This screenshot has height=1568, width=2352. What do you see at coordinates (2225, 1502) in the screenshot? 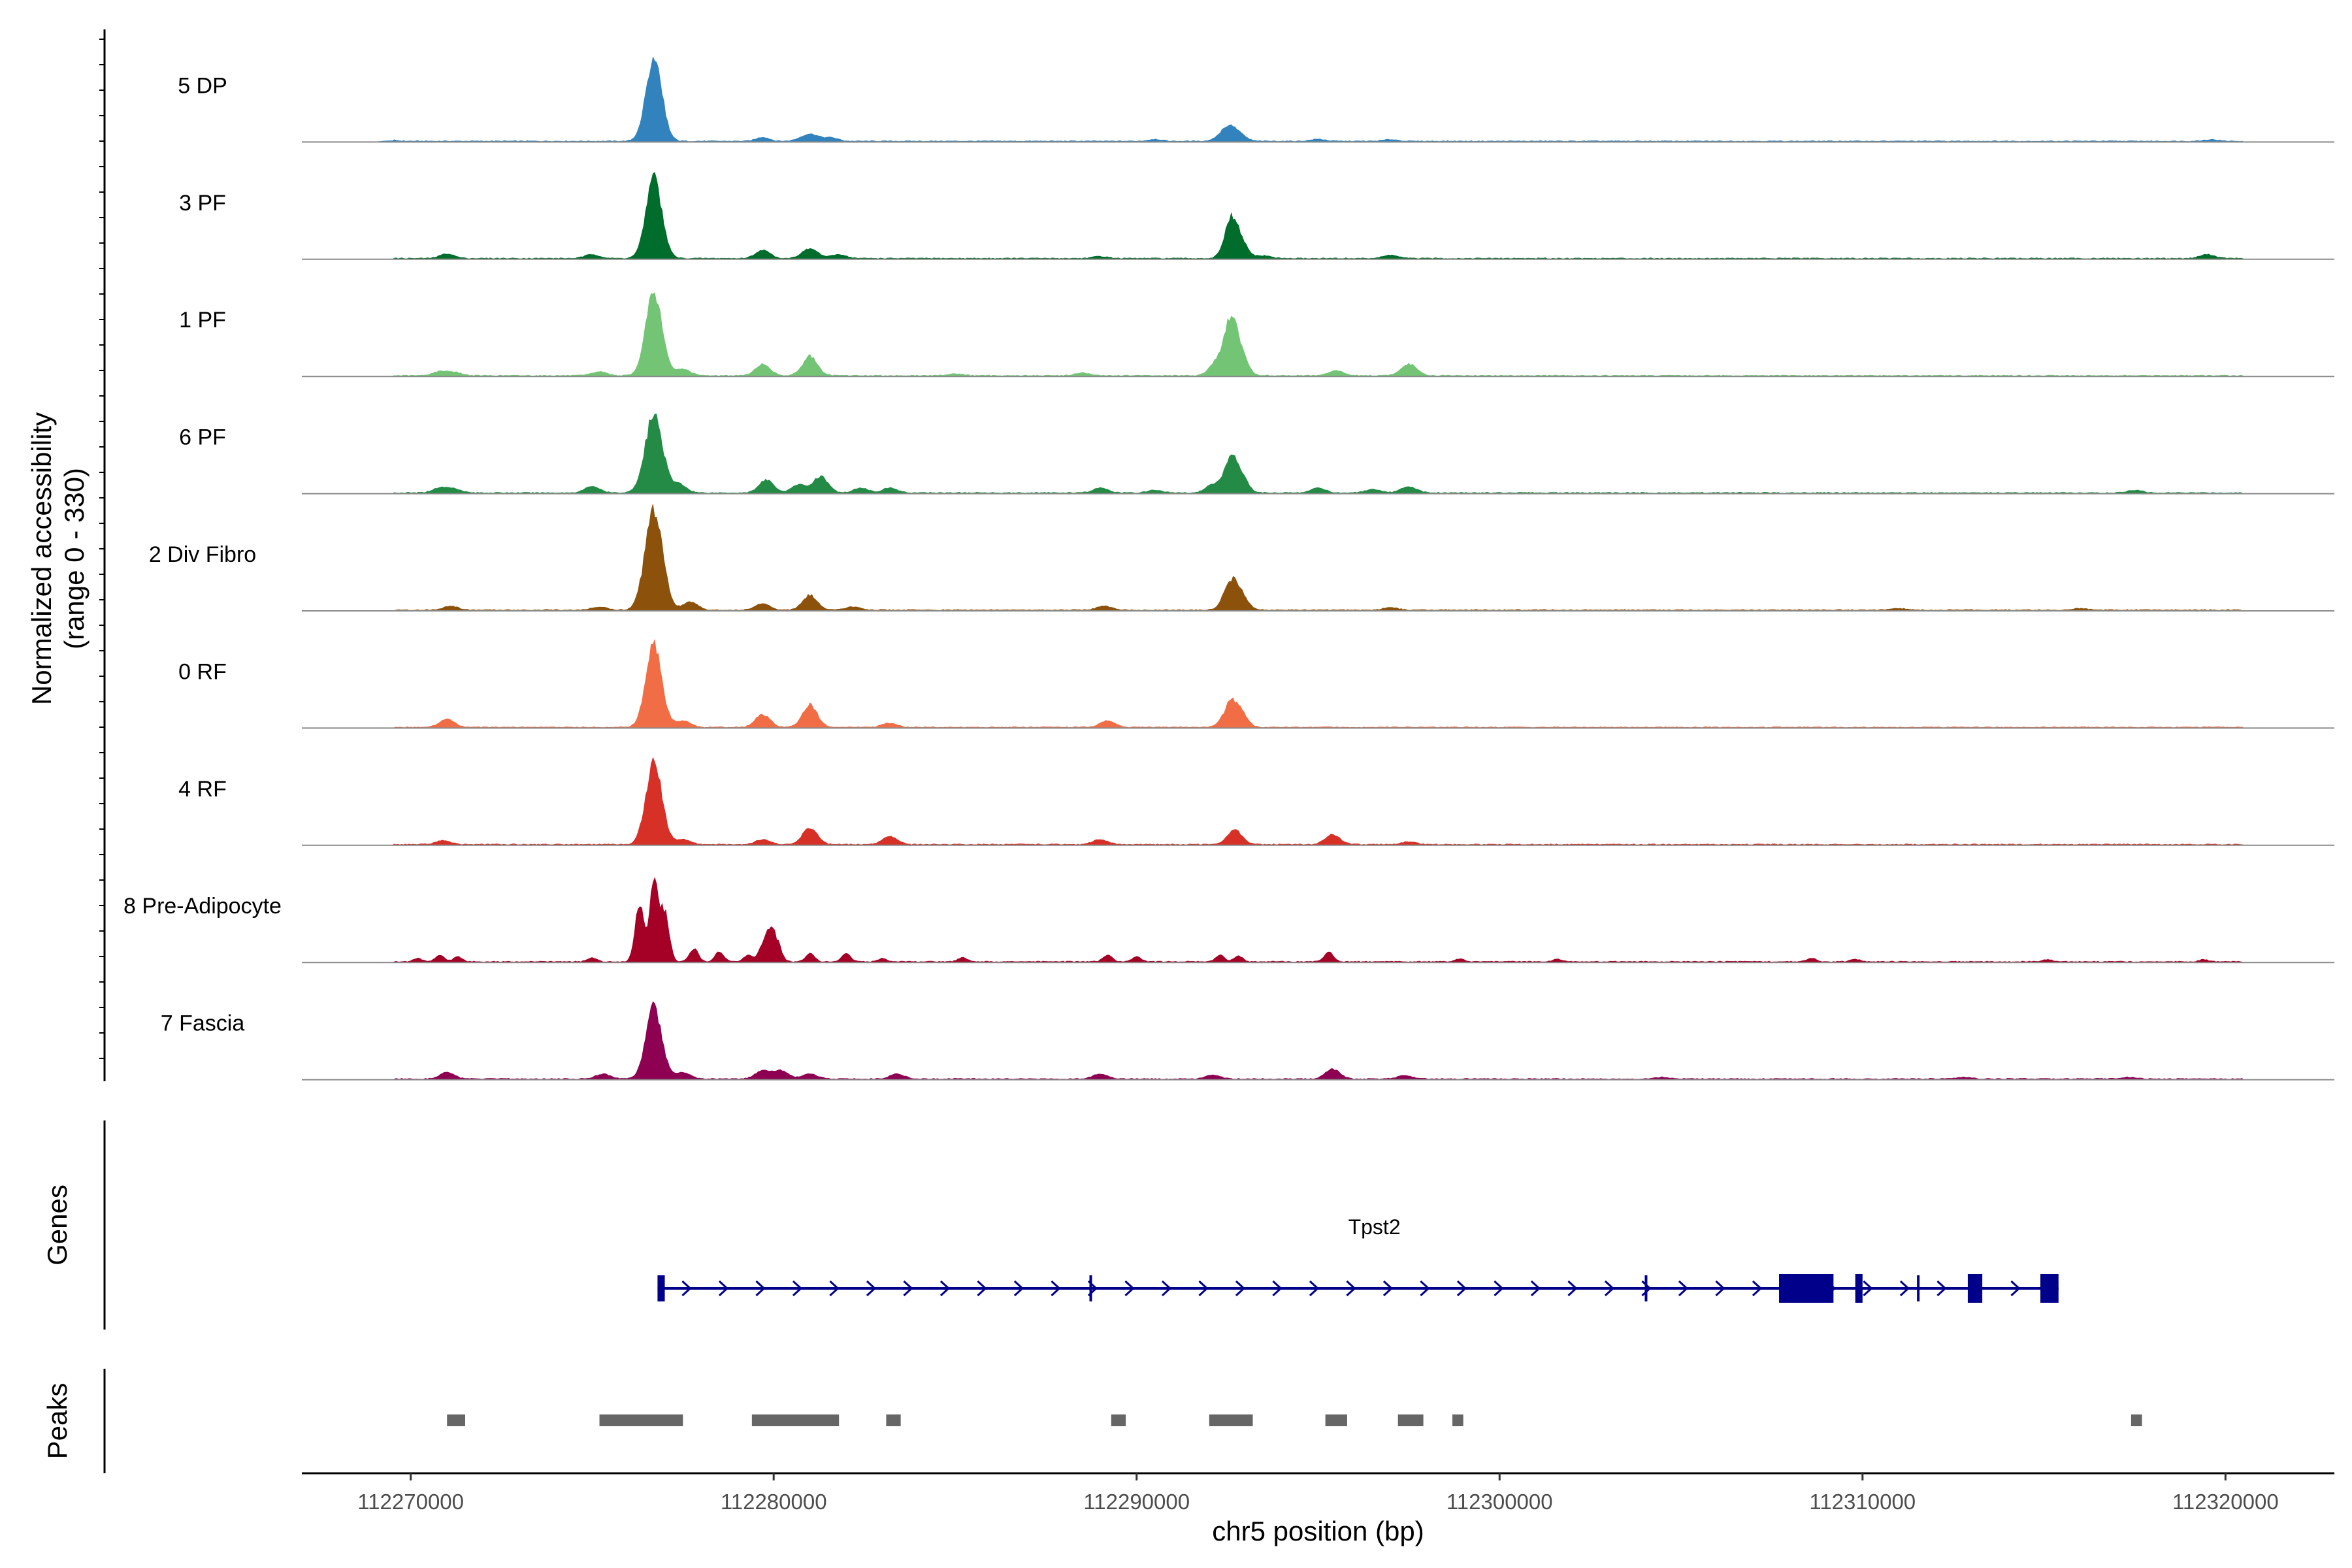
I see `x-tick-label: 112320000` at bounding box center [2225, 1502].